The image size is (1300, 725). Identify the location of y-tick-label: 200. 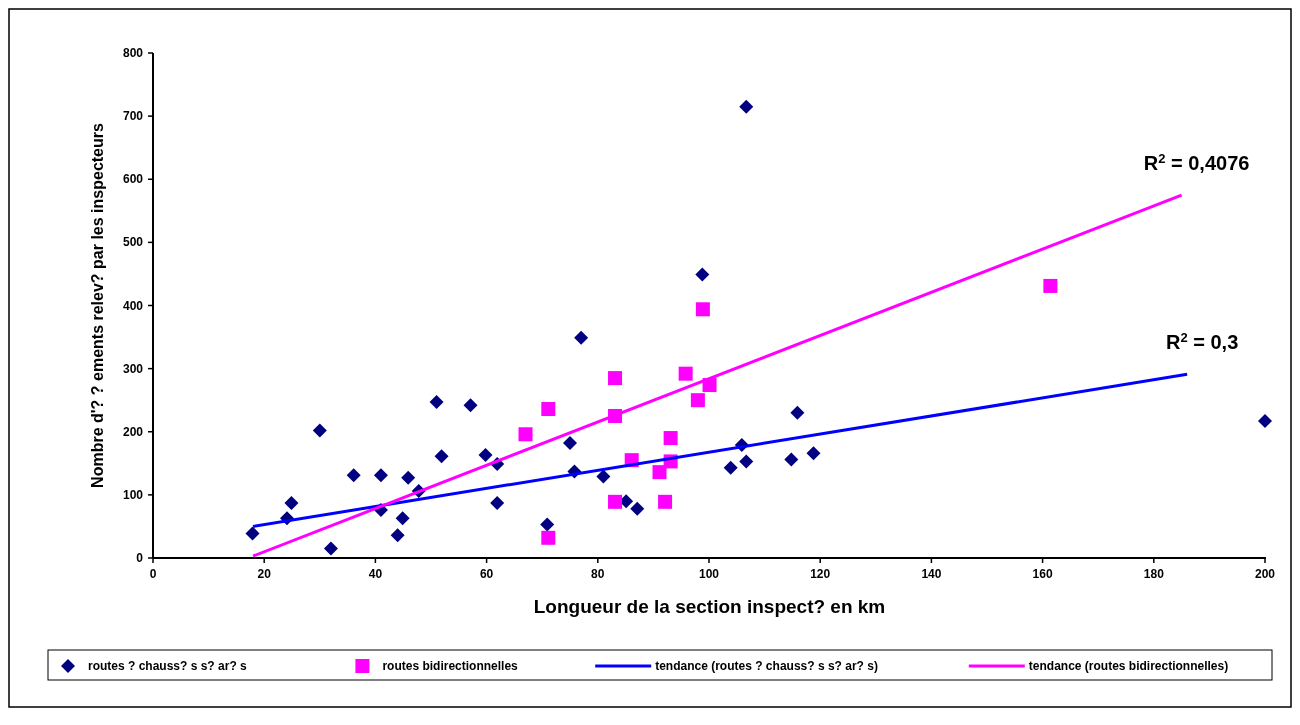
(133, 431).